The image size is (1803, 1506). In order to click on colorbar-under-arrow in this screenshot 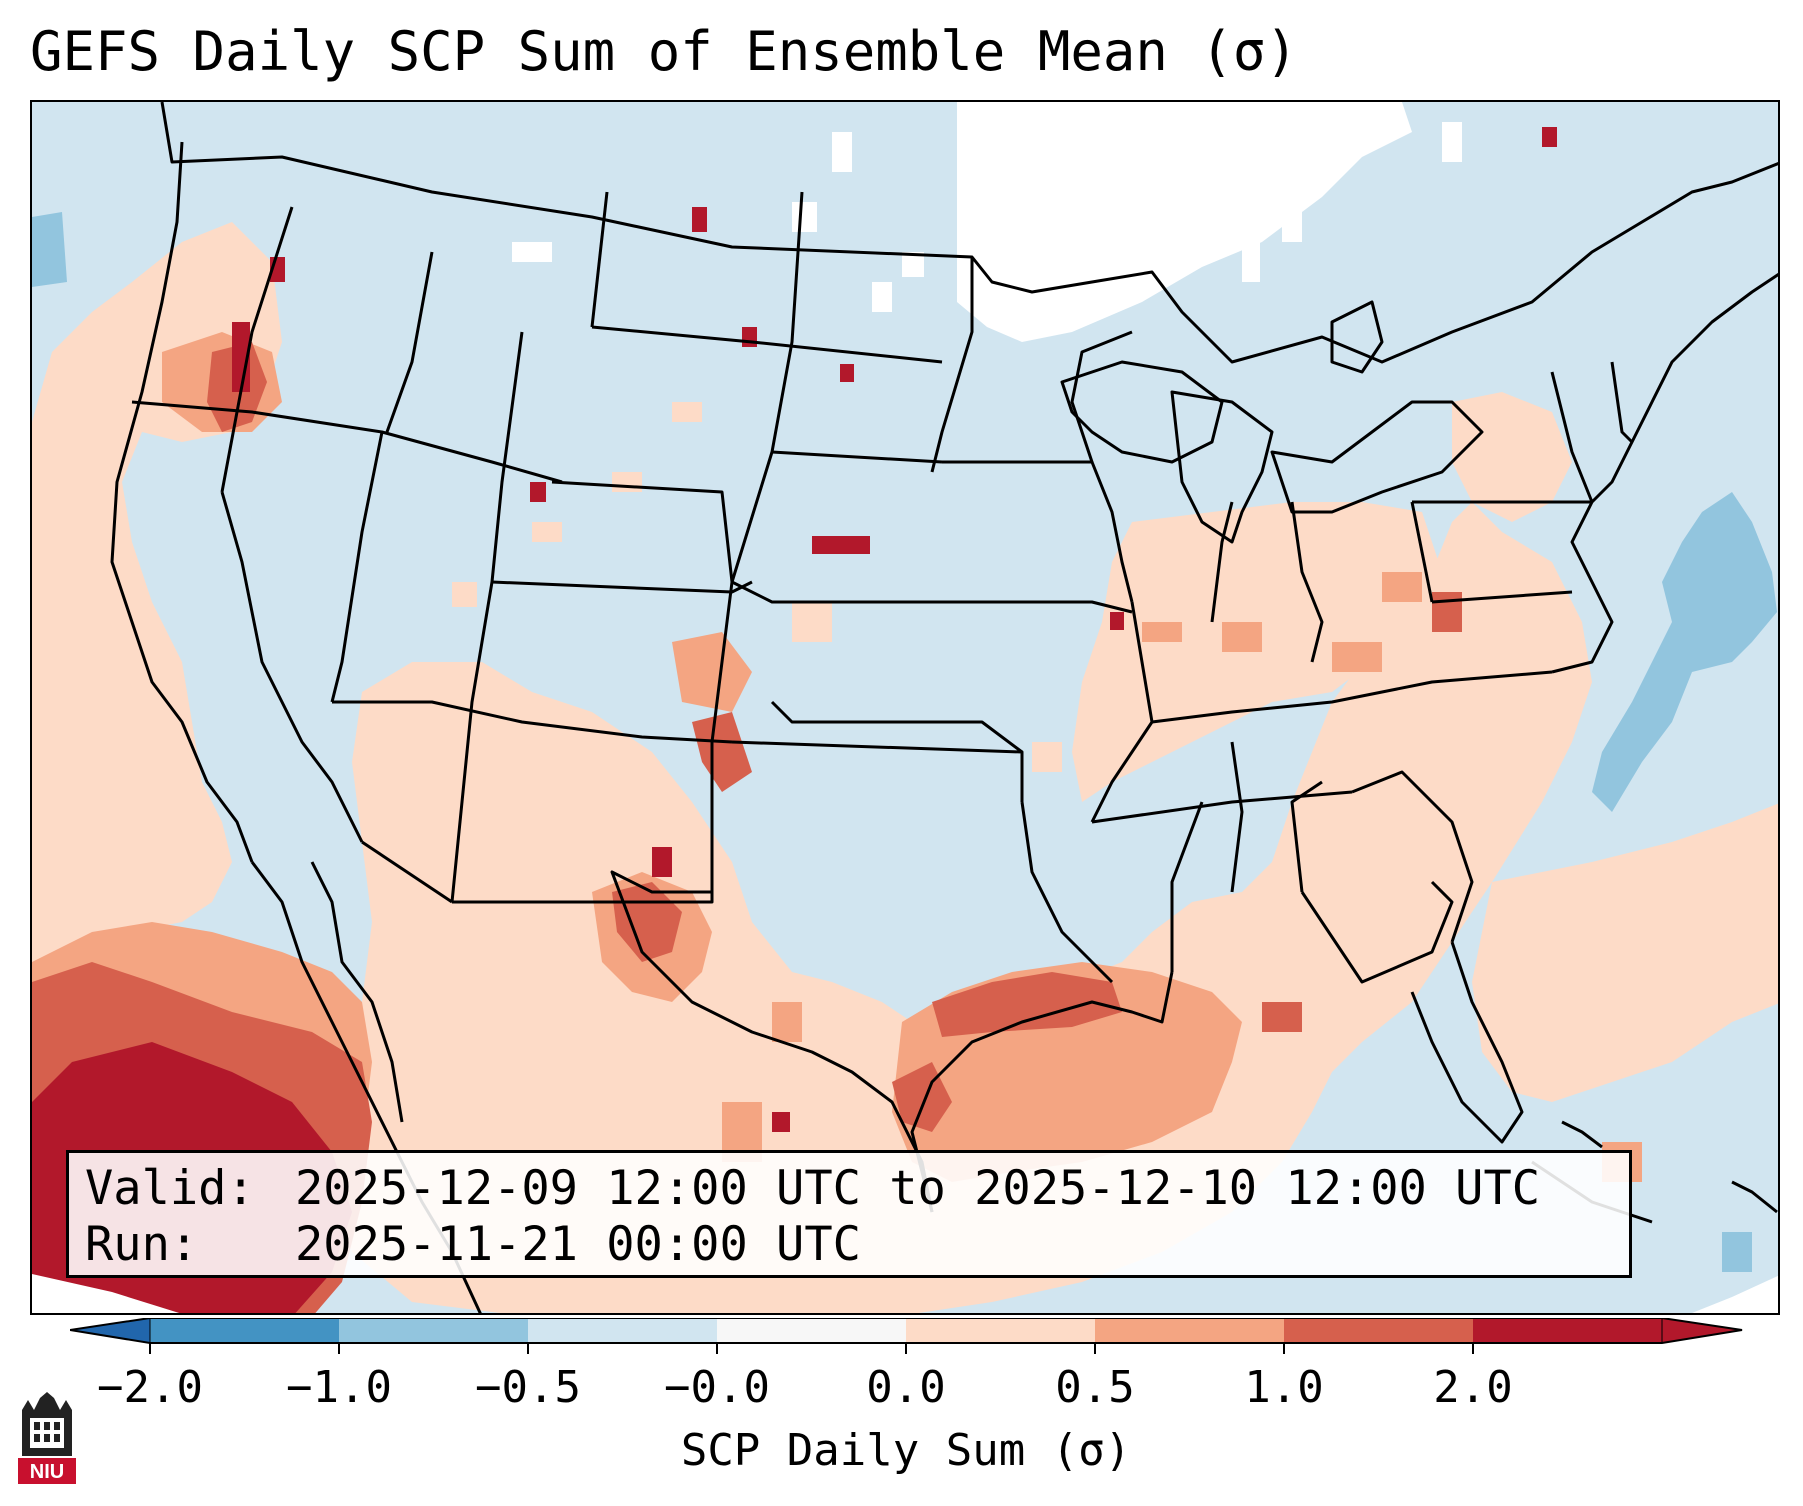, I will do `click(110, 1331)`.